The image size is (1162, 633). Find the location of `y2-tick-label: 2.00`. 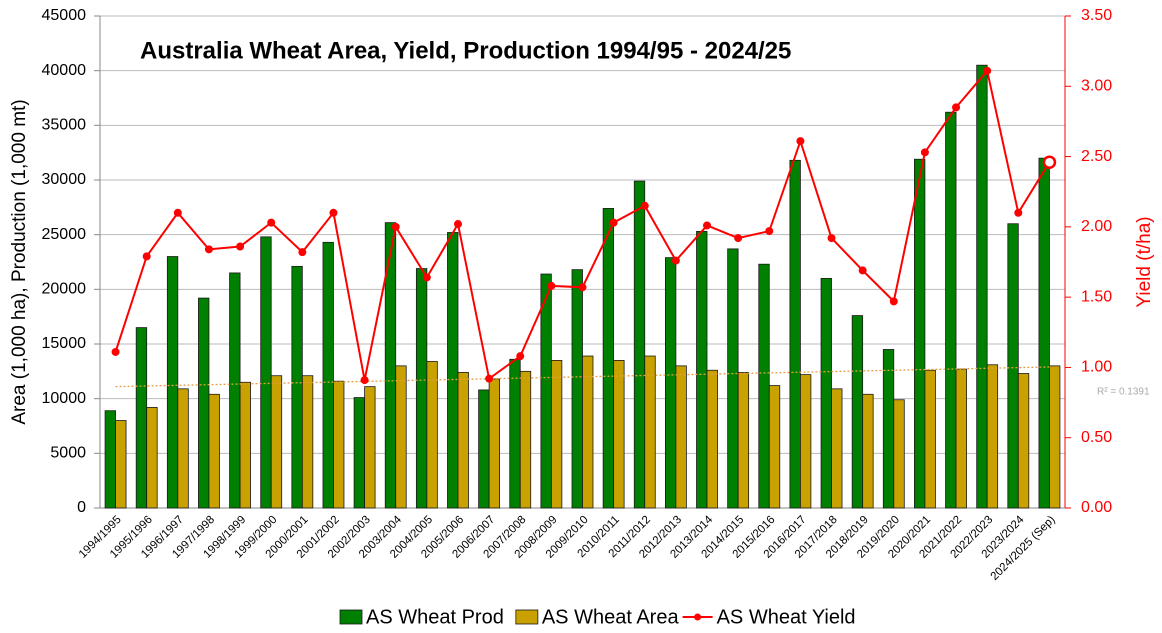

y2-tick-label: 2.00 is located at coordinates (1096, 226).